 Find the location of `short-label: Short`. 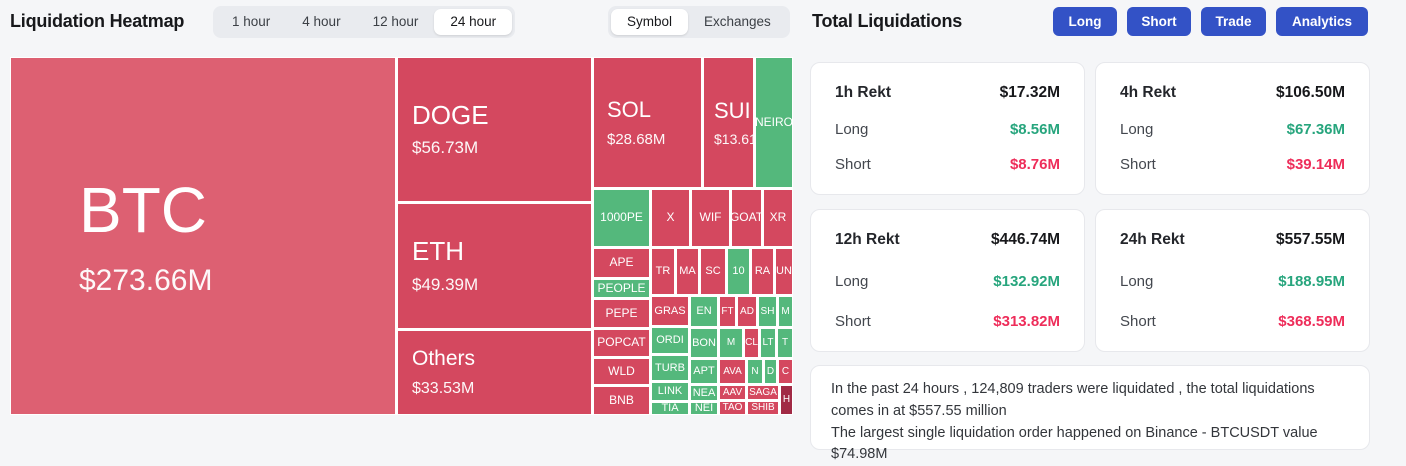

short-label: Short is located at coordinates (1138, 164).